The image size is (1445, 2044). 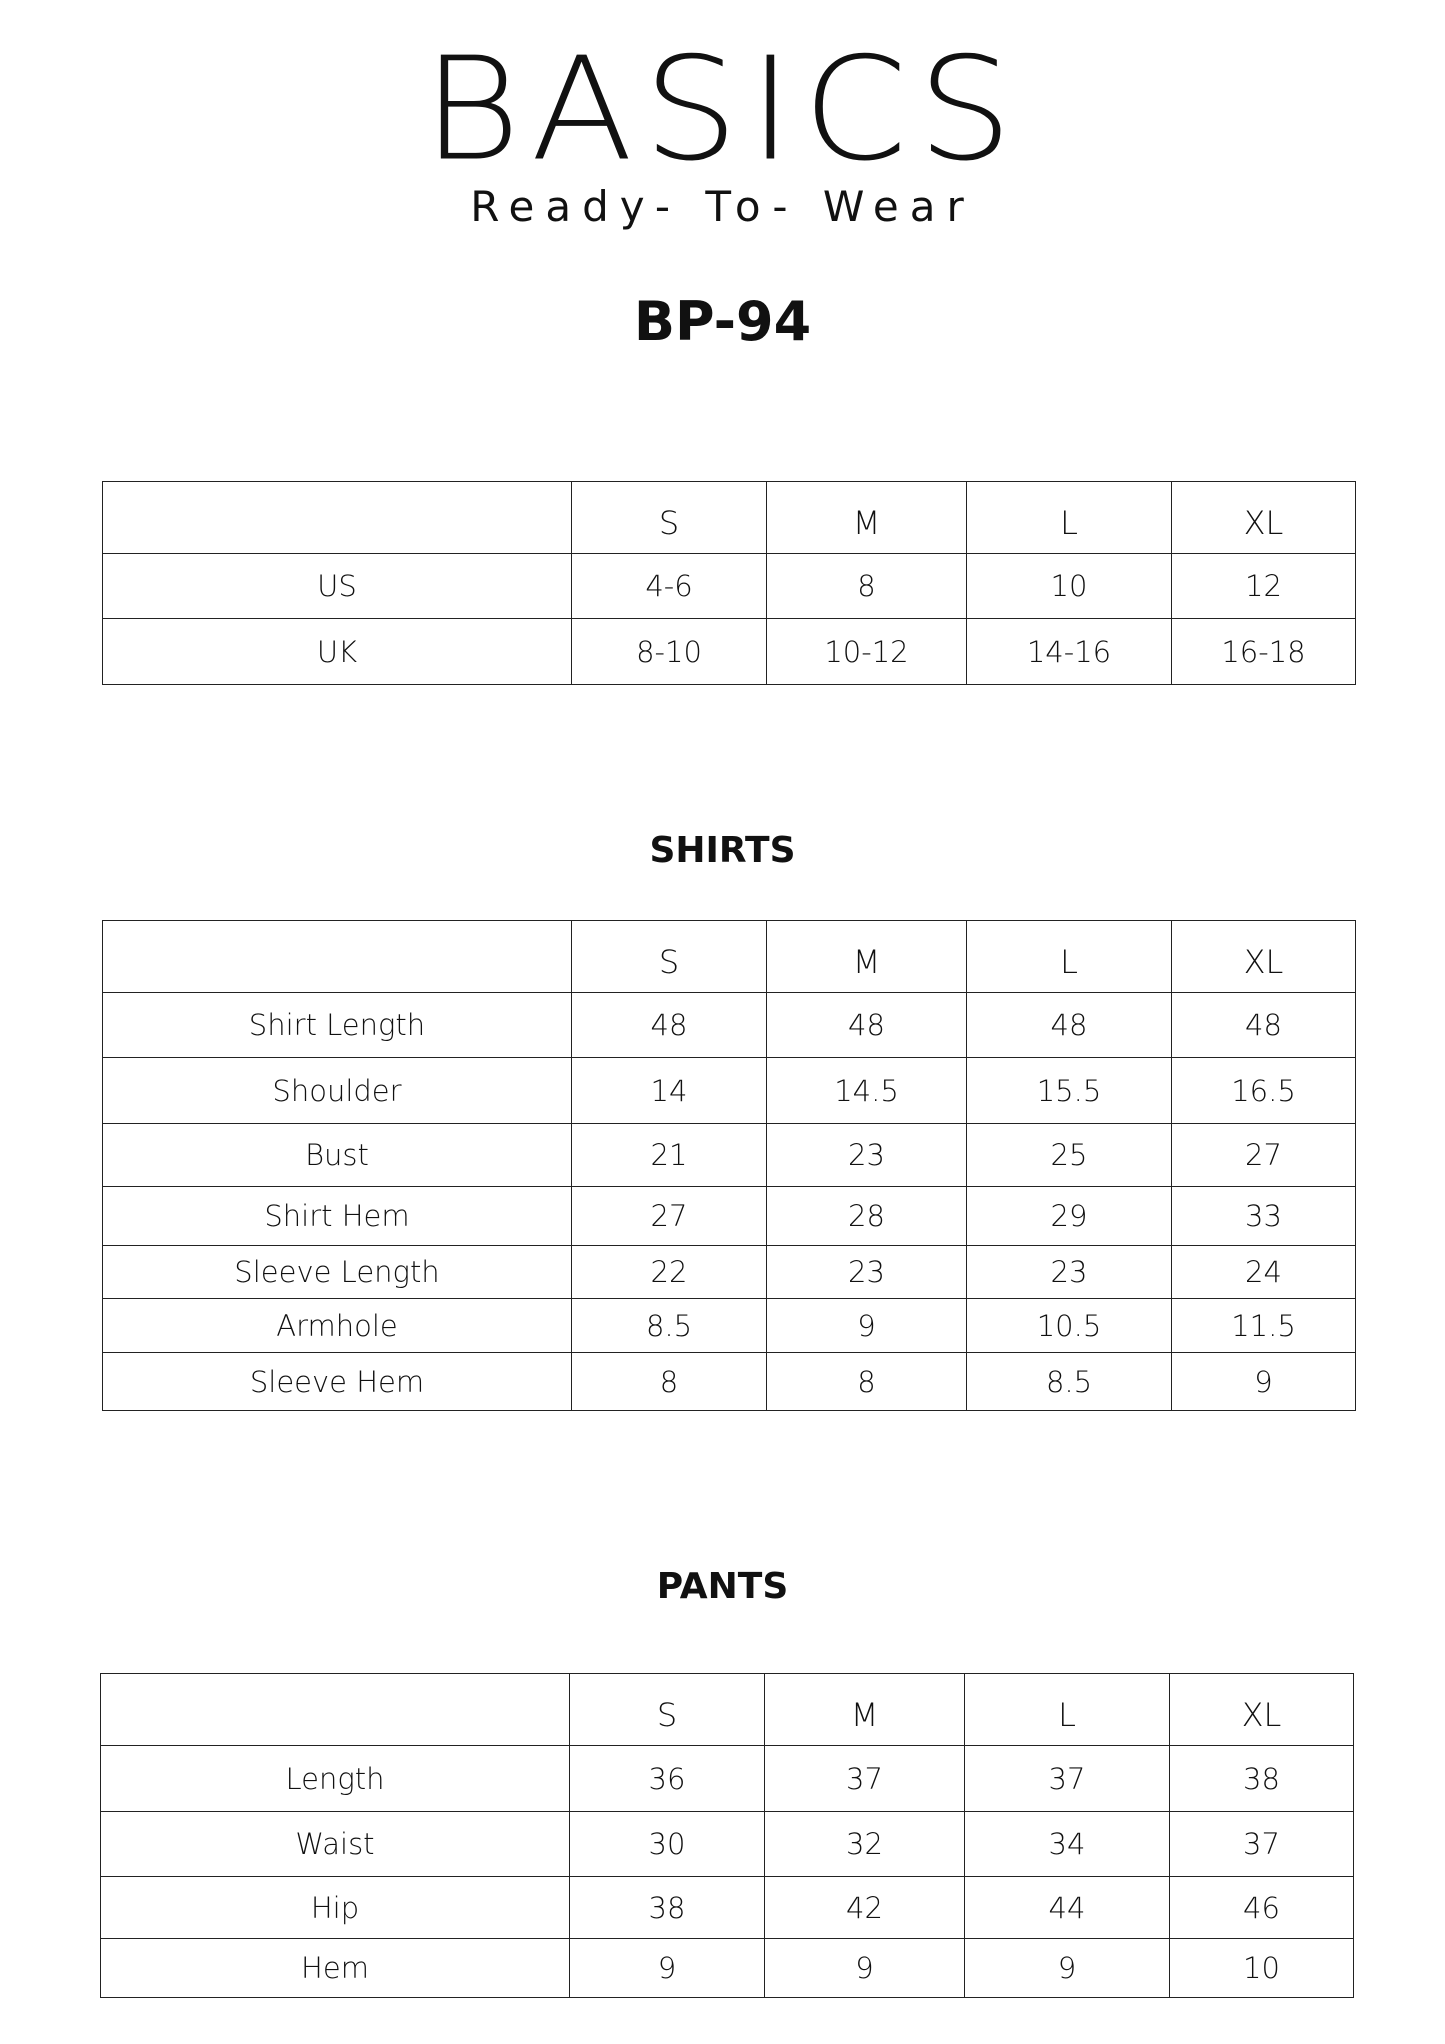 I want to click on table-row: Hem 9 9 9 10, so click(x=727, y=1968).